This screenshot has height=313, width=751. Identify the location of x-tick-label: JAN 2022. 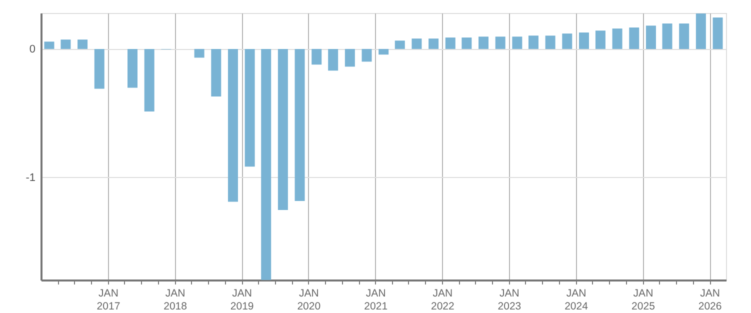
(442, 300).